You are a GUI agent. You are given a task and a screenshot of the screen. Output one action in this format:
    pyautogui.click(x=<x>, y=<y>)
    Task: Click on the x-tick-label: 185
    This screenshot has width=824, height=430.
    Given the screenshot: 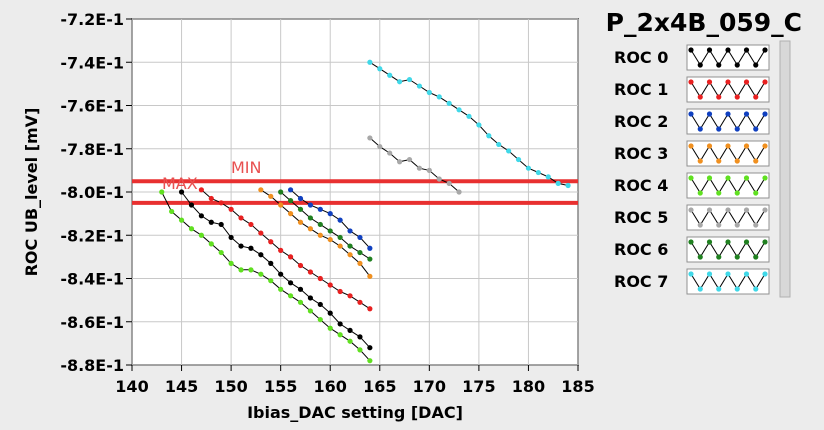 What is the action you would take?
    pyautogui.click(x=577, y=386)
    